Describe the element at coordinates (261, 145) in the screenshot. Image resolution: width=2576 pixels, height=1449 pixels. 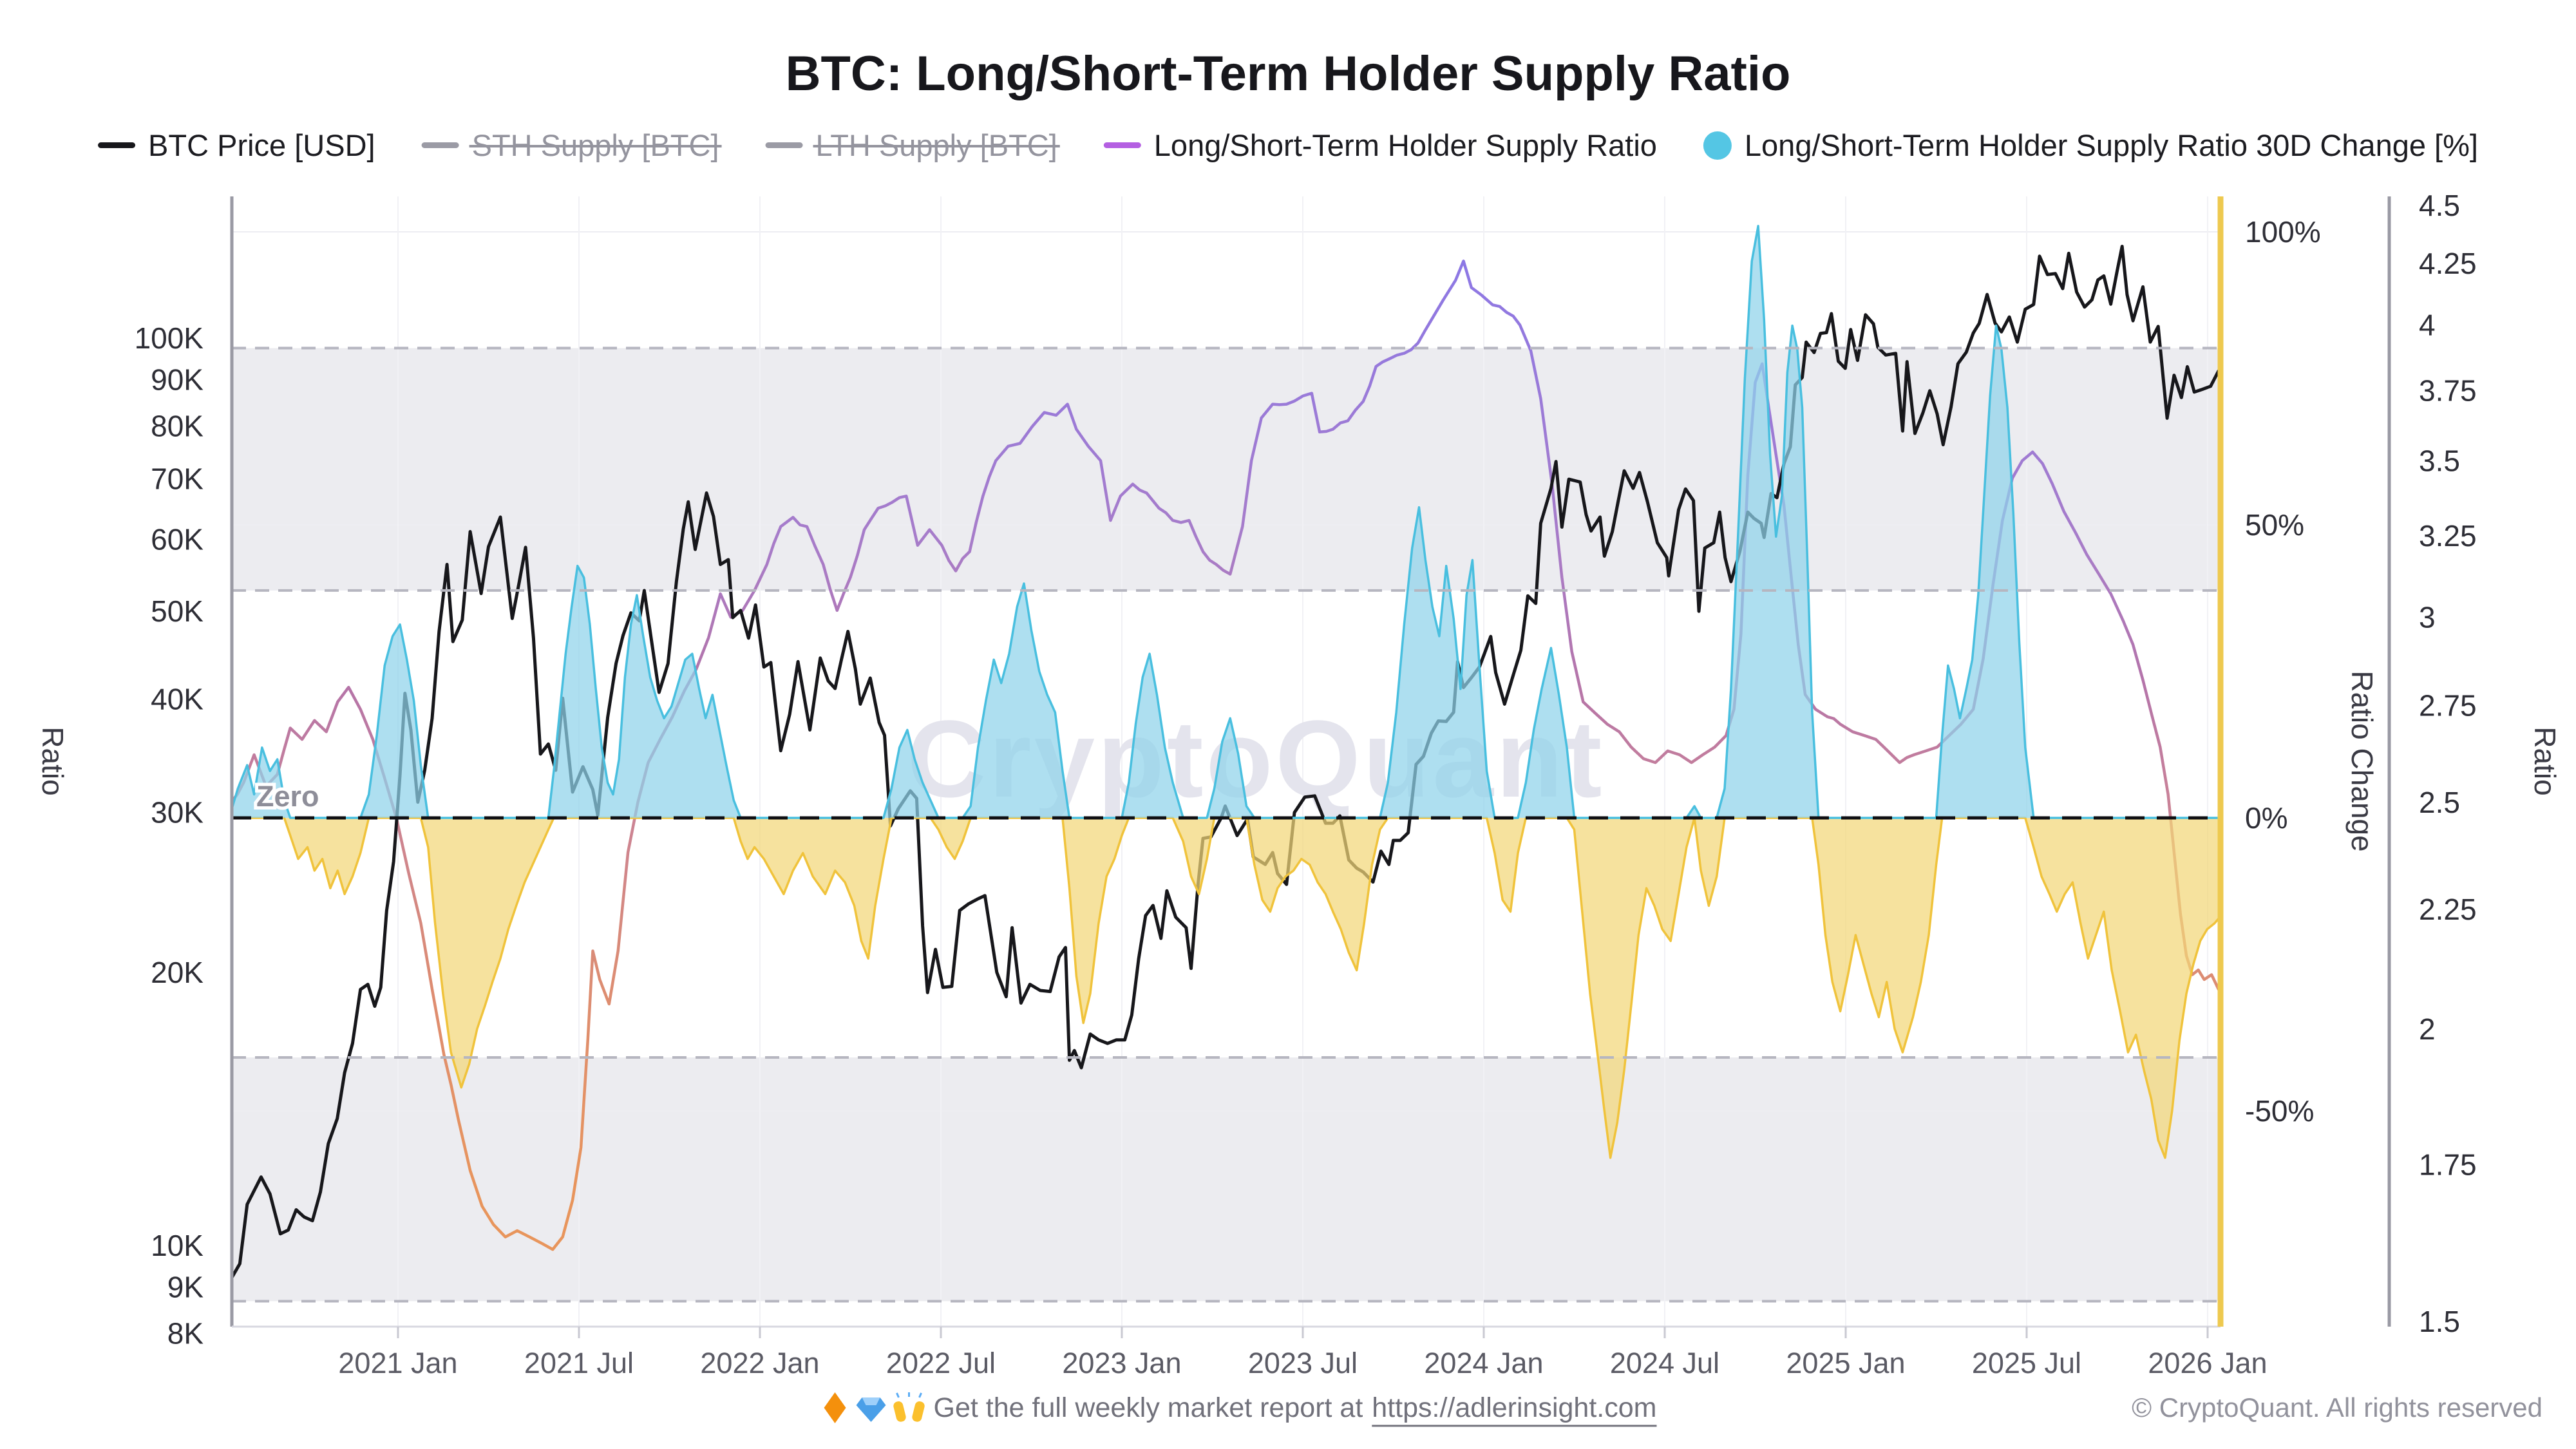
I see `legend-label: BTC Price [USD]` at that location.